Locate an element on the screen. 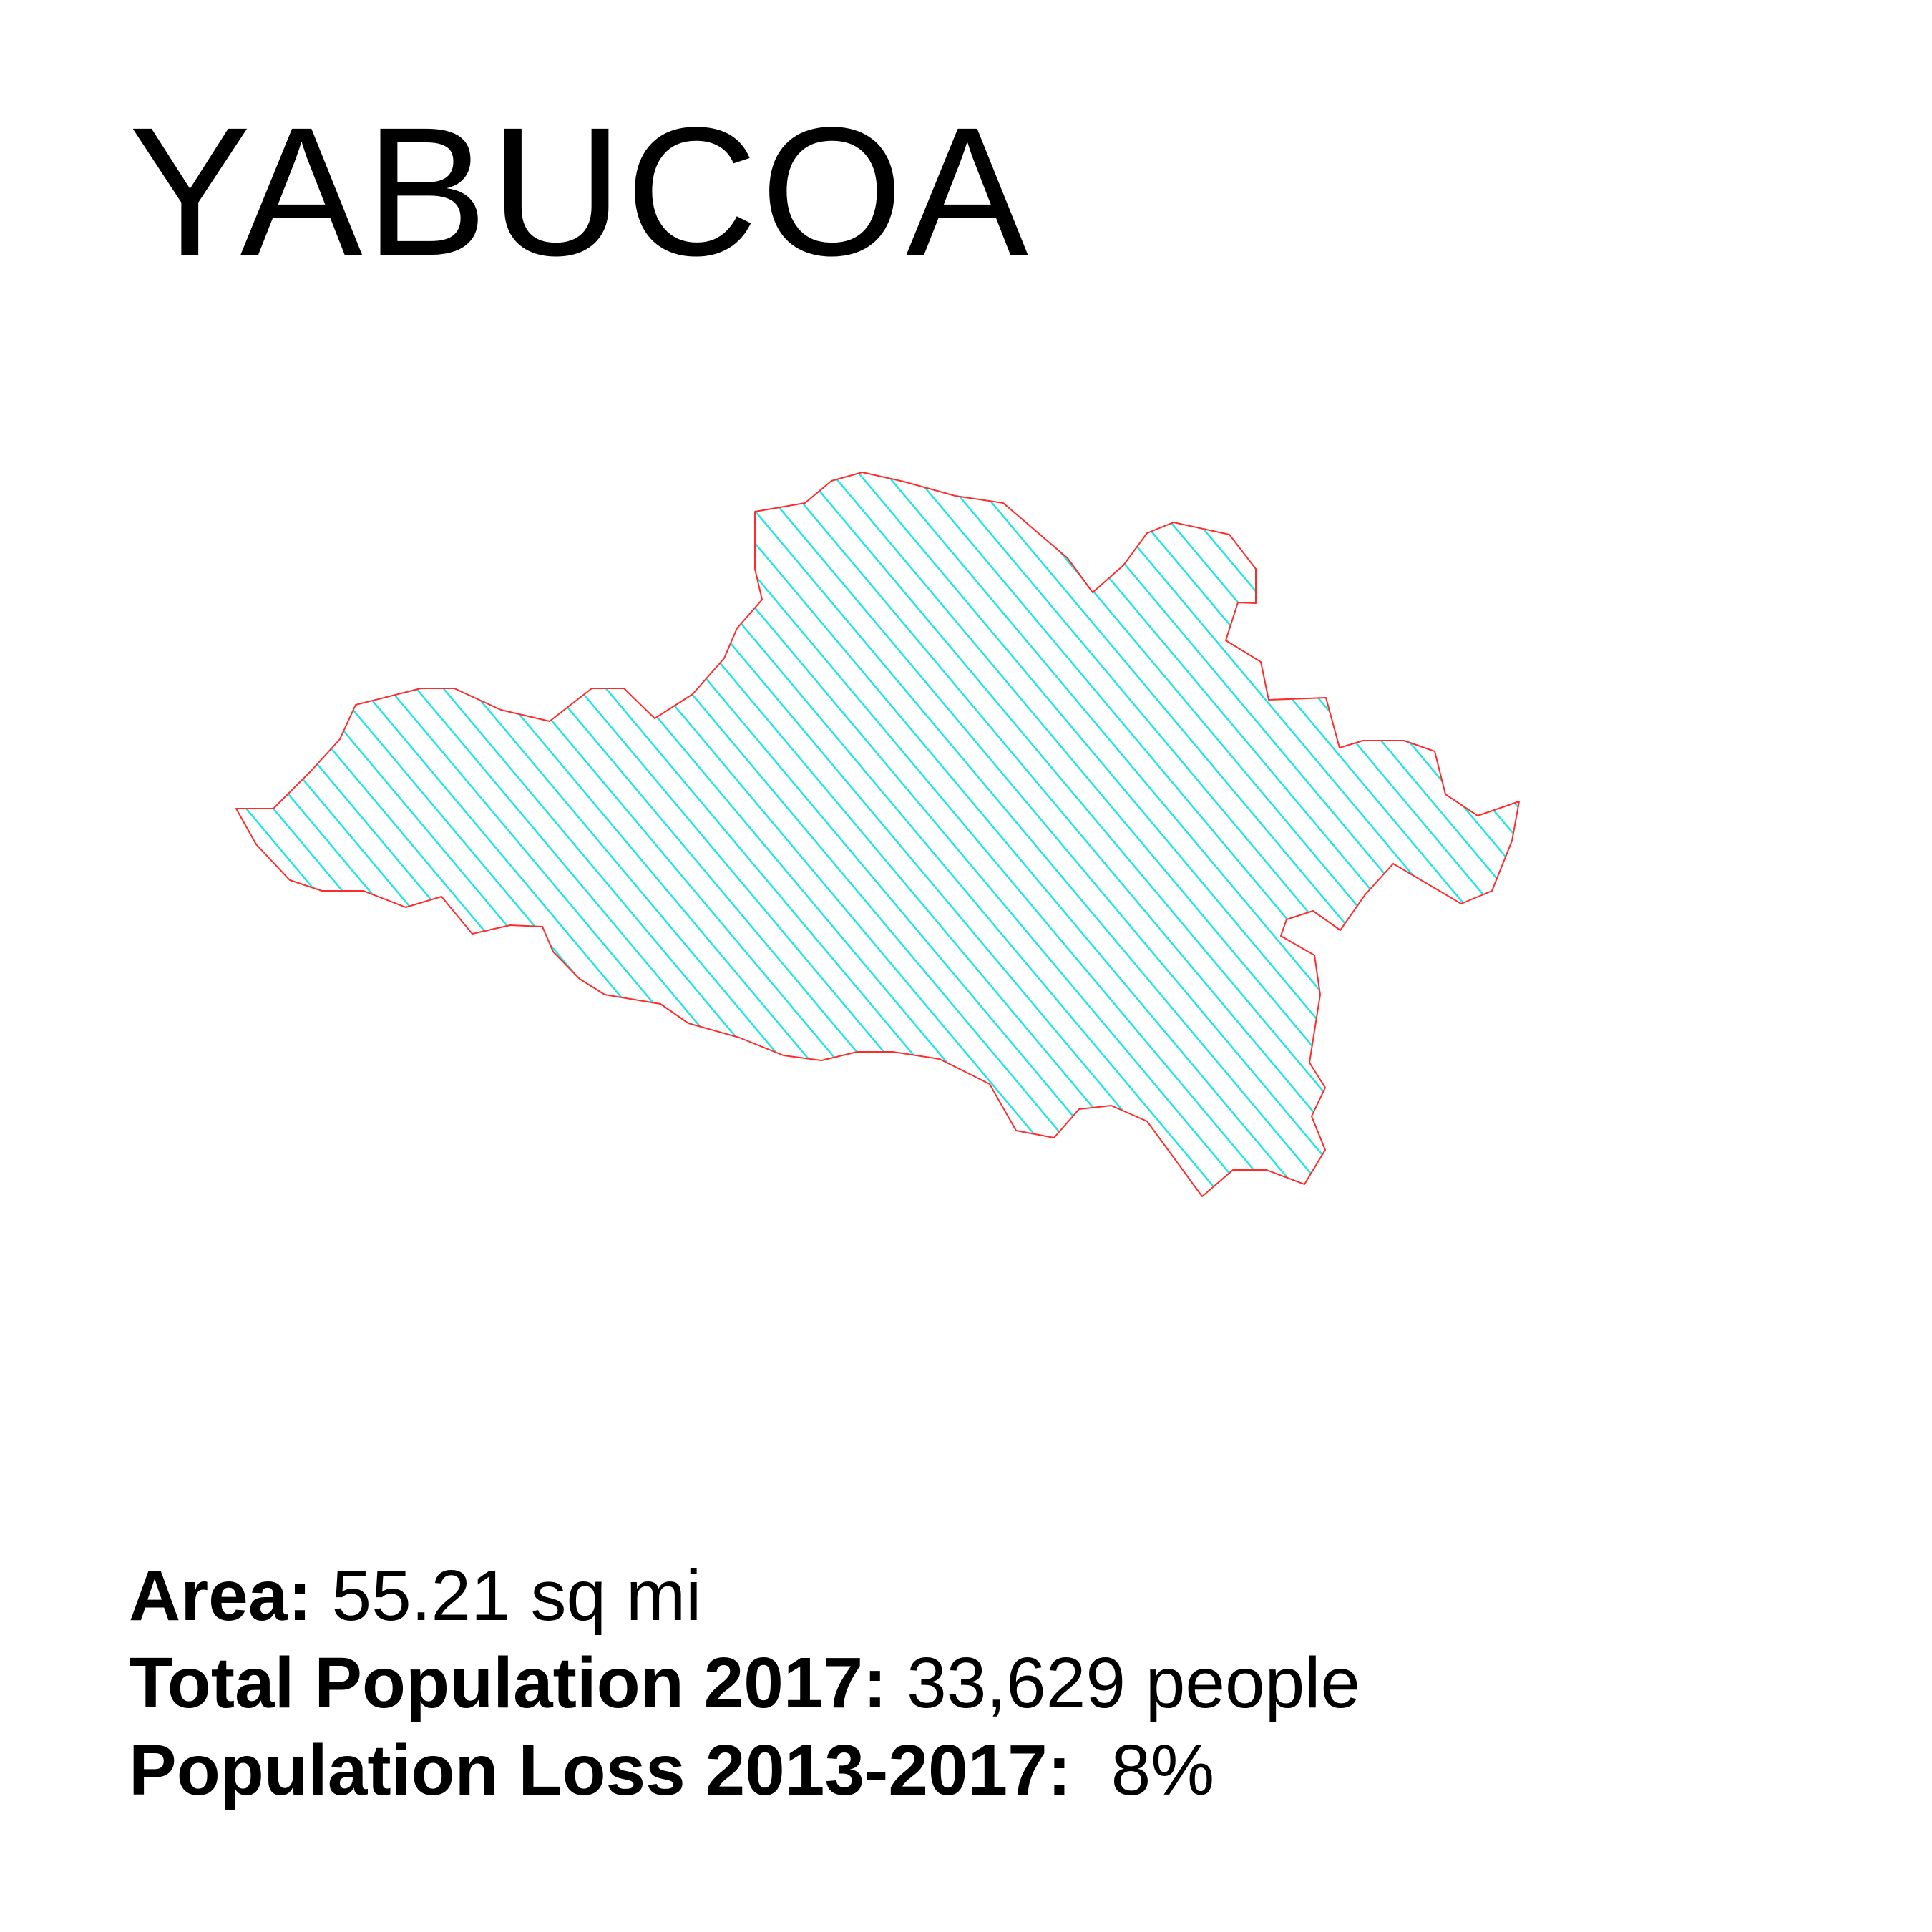 Image resolution: width=1932 pixels, height=1932 pixels. population-loss-value: 8% is located at coordinates (1143, 1770).